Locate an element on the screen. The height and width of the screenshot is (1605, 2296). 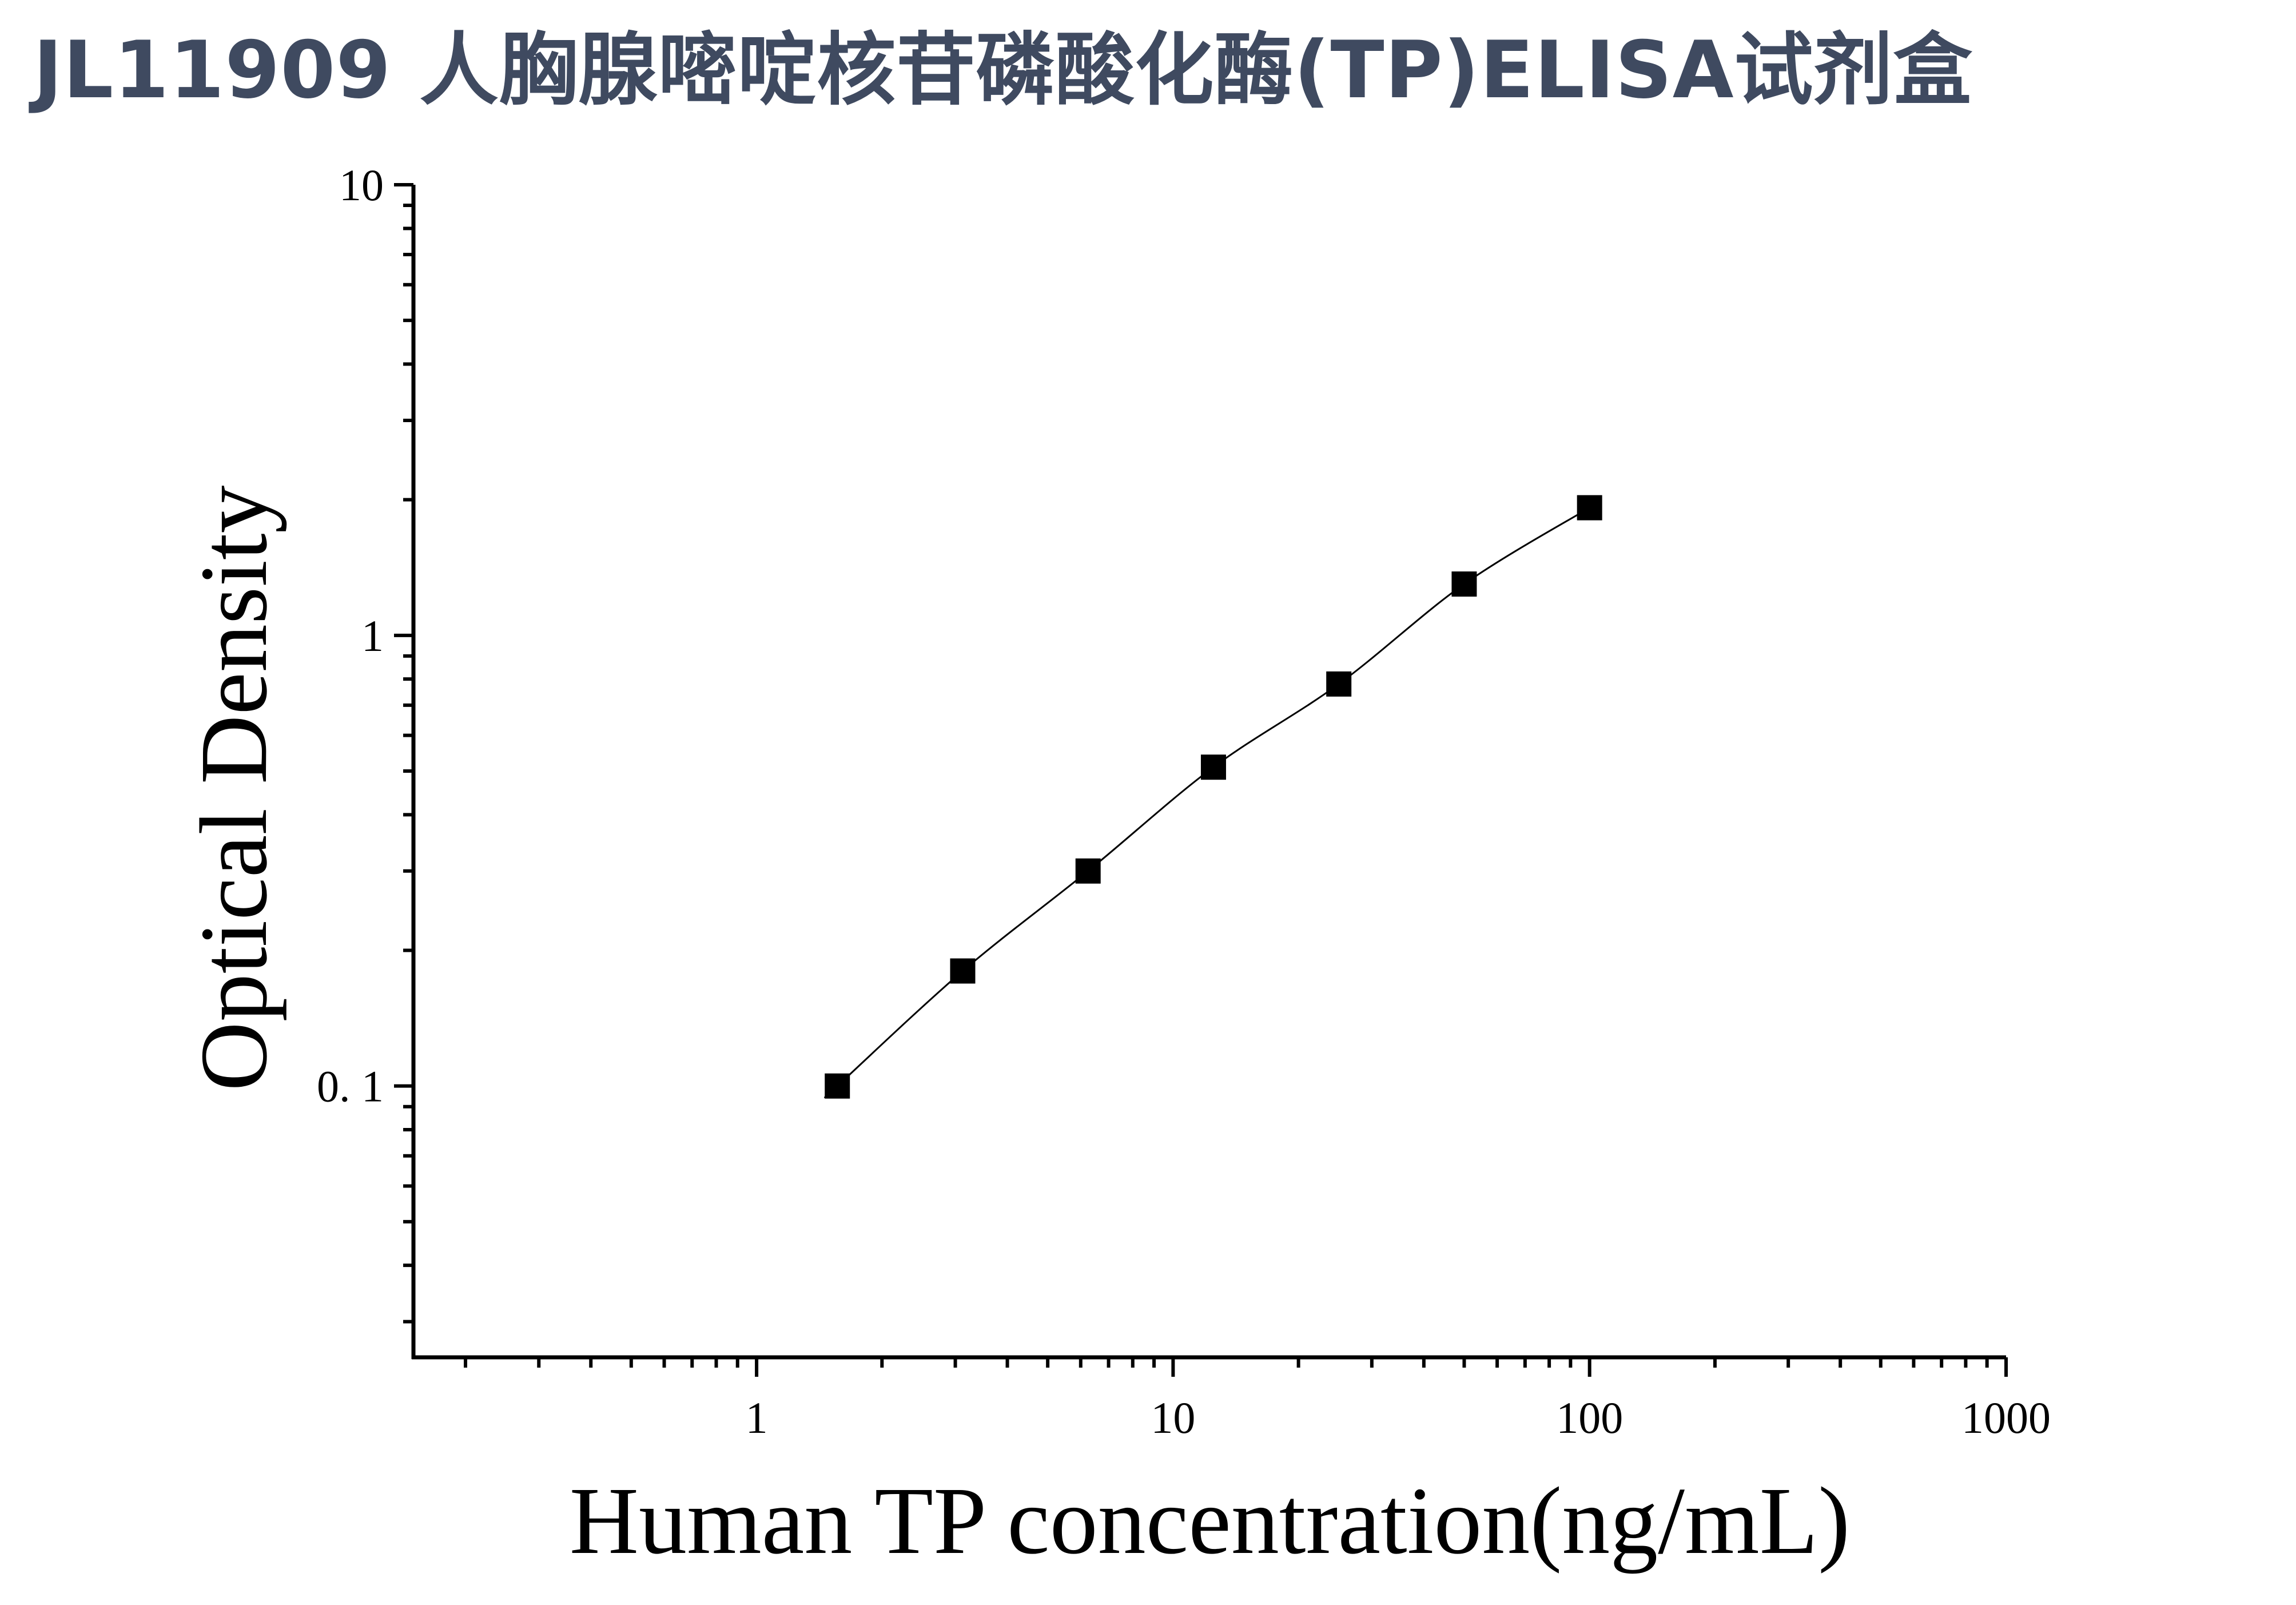
x-tick-label: 10 is located at coordinates (1173, 1418).